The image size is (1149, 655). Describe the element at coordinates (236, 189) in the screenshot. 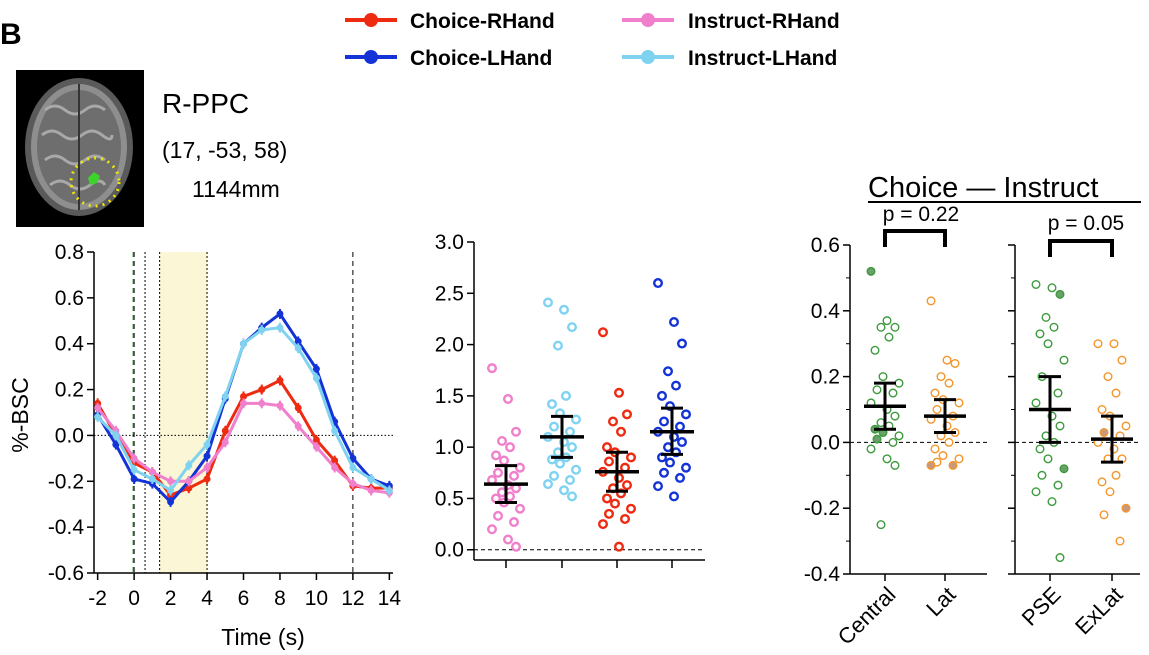

I see `roi-volume: 1144mm` at that location.